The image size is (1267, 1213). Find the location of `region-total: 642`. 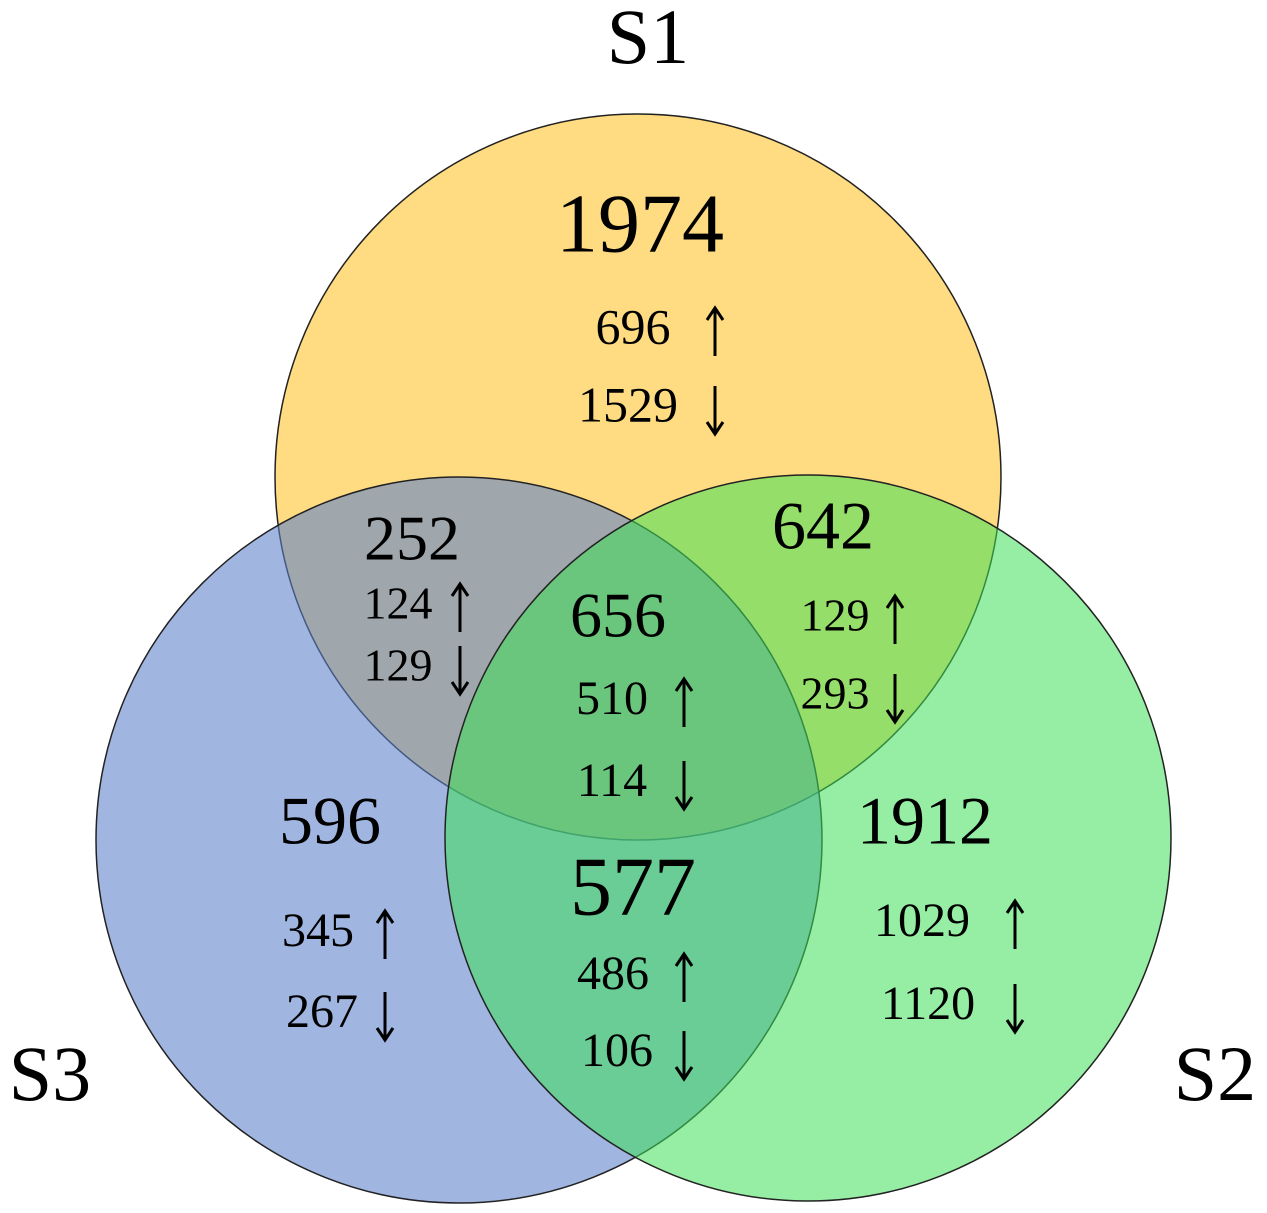

region-total: 642 is located at coordinates (823, 526).